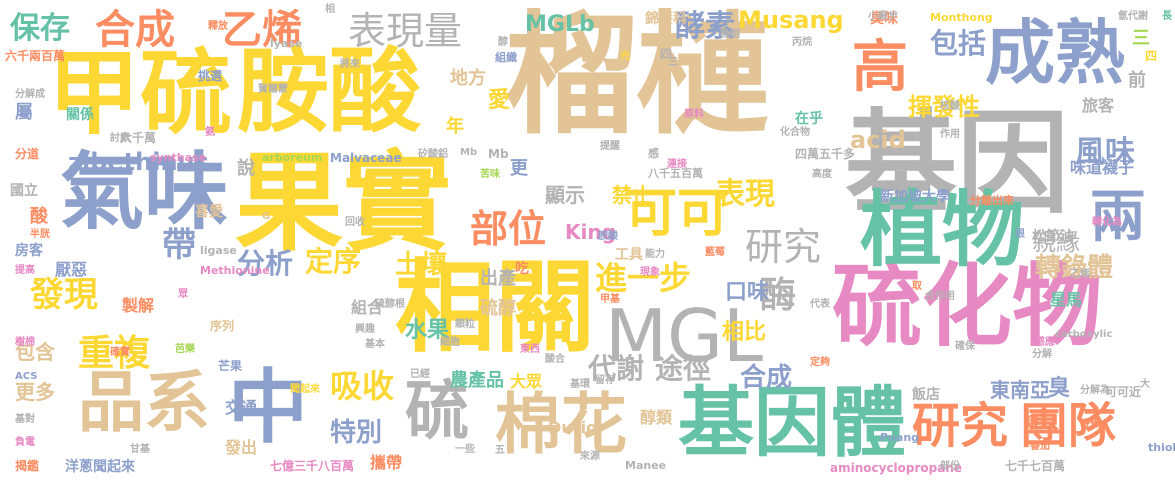 This screenshot has height=482, width=1175. What do you see at coordinates (30, 94) in the screenshot?
I see `word: 分解成` at bounding box center [30, 94].